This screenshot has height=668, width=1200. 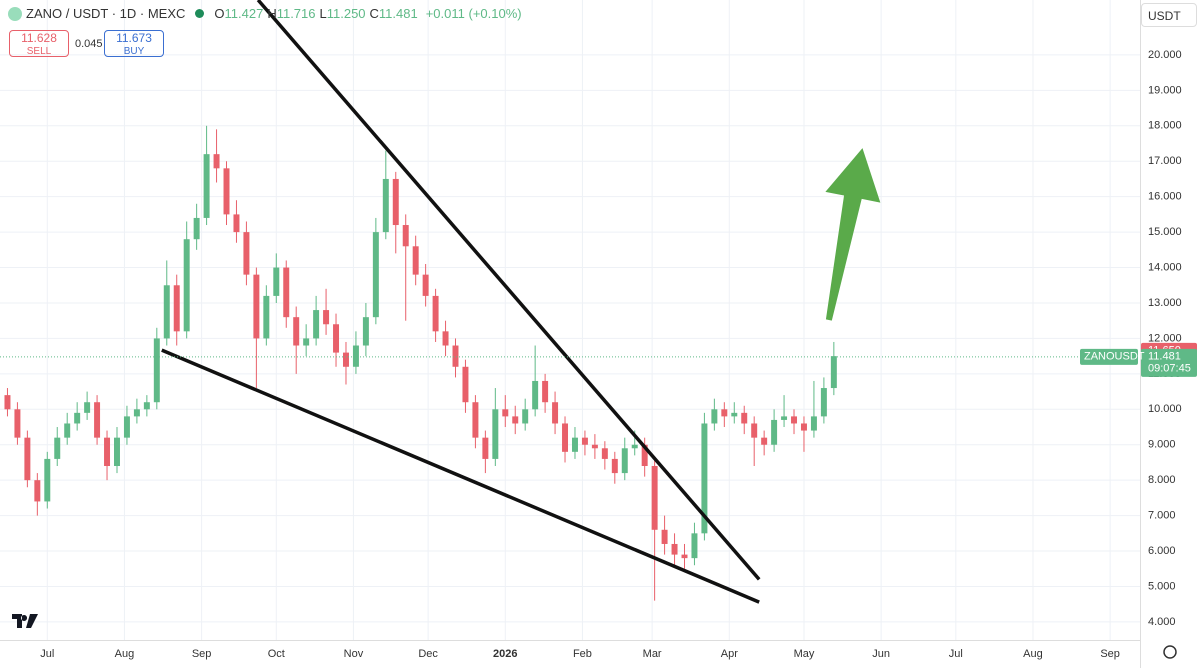 What do you see at coordinates (853, 234) in the screenshot?
I see `arrow` at bounding box center [853, 234].